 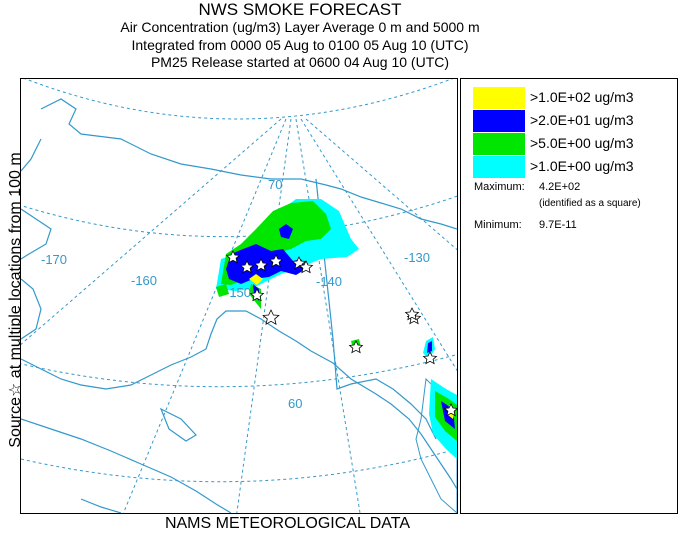 I want to click on legend-label-1: >1.0E+02 ug/m3, so click(x=582, y=97).